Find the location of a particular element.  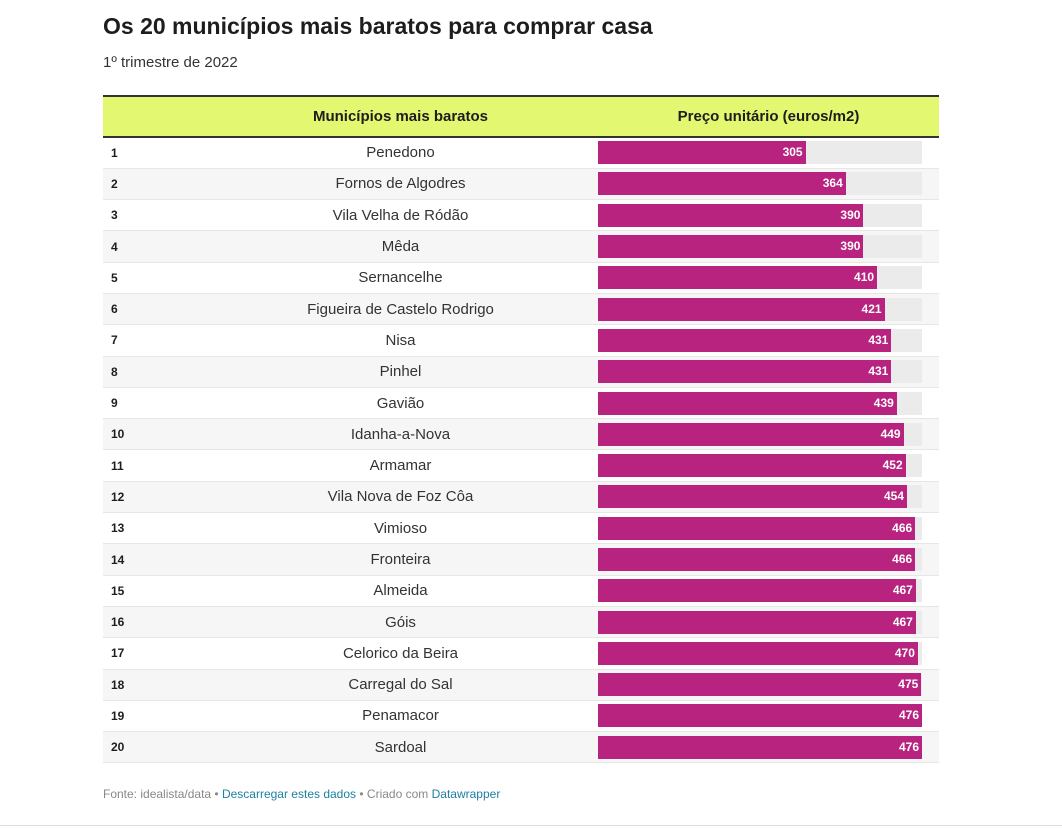

rank-cell: 15 is located at coordinates (153, 591).